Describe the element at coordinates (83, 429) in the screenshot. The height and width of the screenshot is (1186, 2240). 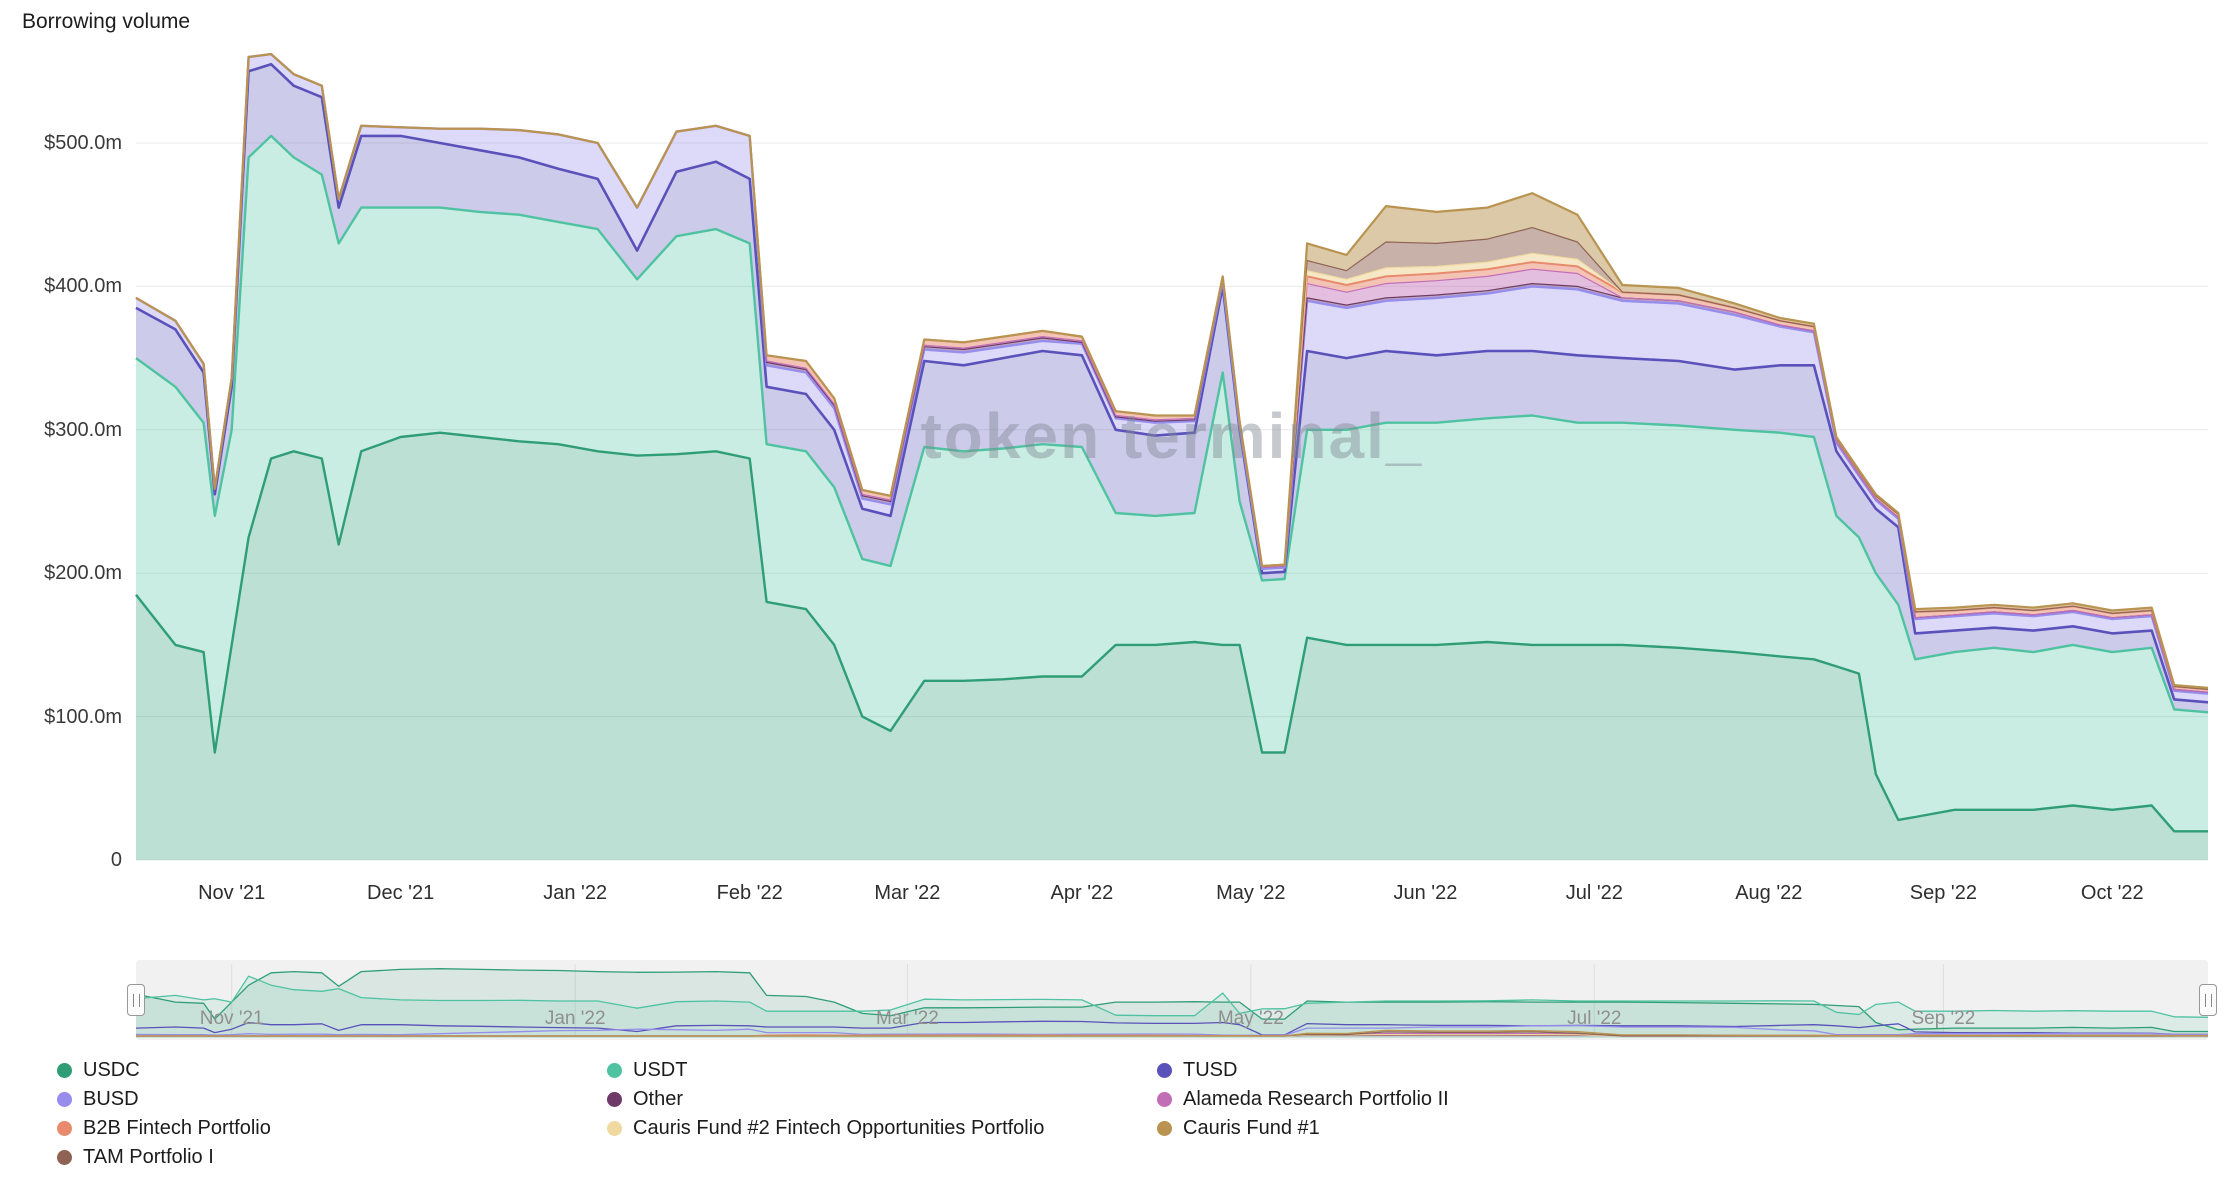
I see `y-axis-label: $300.0m` at that location.